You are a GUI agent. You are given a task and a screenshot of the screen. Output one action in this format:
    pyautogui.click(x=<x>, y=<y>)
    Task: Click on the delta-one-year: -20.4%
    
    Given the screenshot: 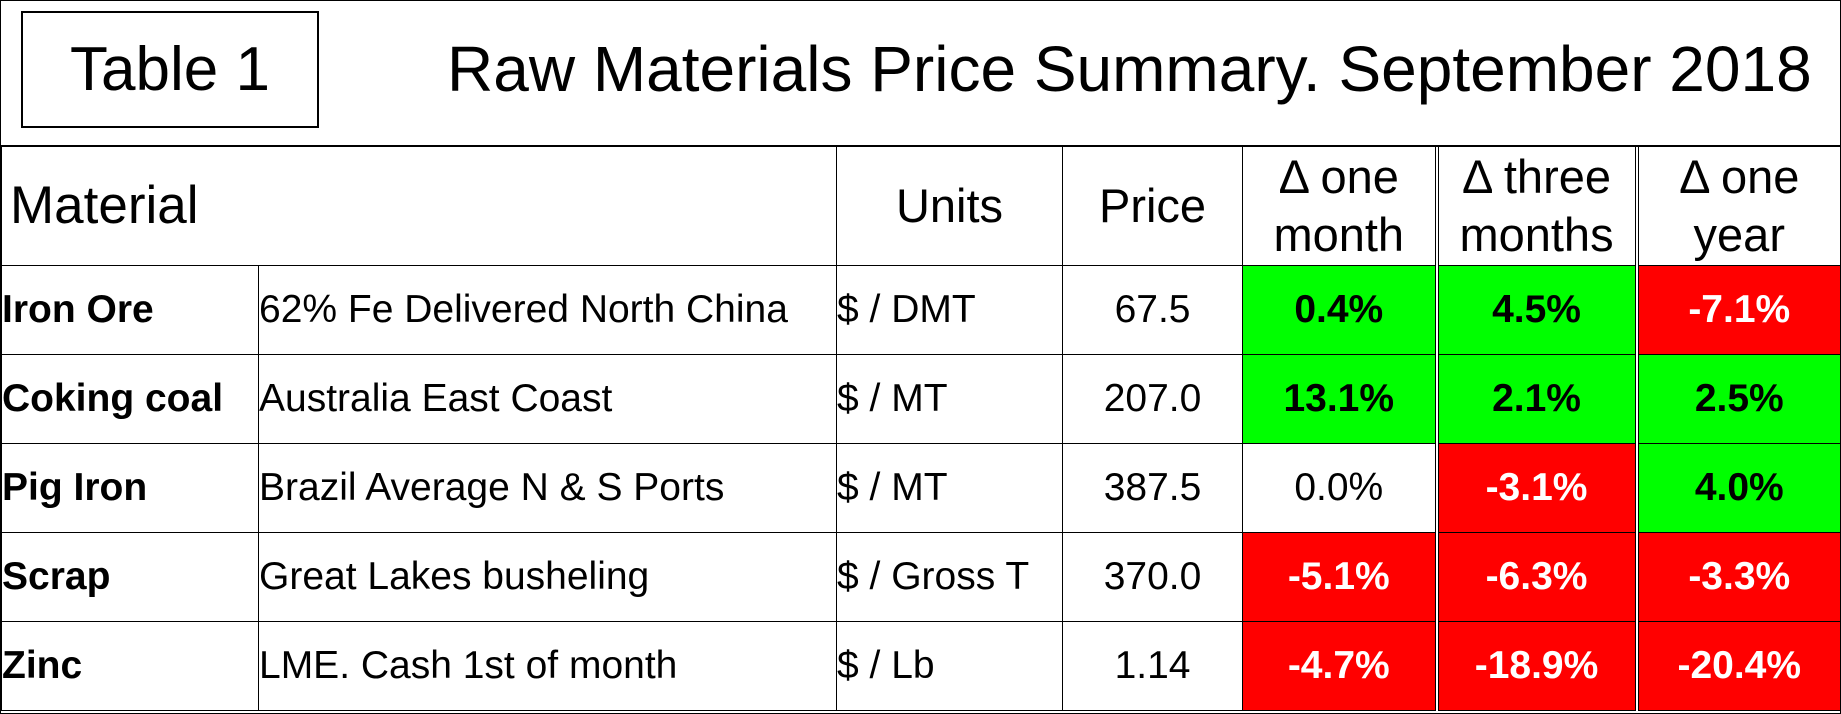 What is the action you would take?
    pyautogui.click(x=1737, y=666)
    